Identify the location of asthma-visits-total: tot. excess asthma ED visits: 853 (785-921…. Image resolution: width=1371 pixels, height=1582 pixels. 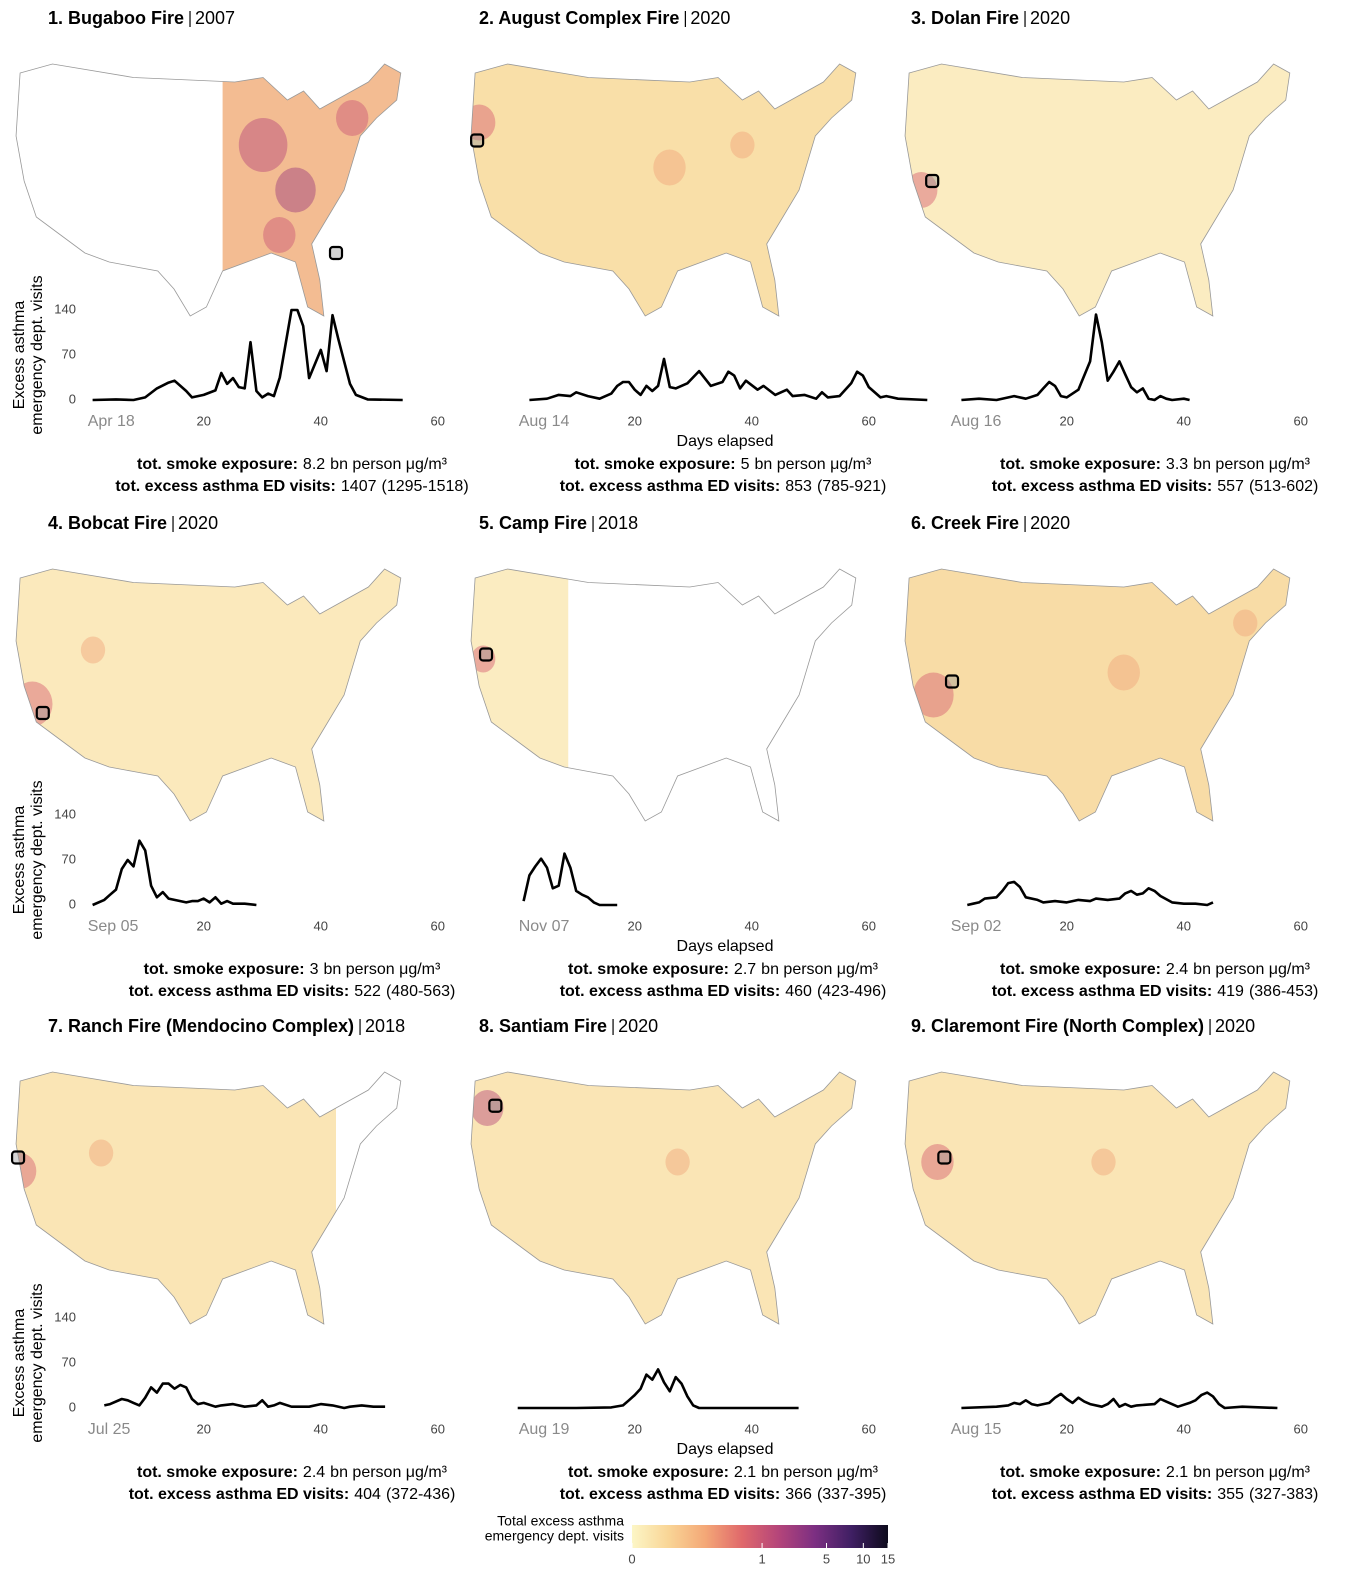
(723, 486).